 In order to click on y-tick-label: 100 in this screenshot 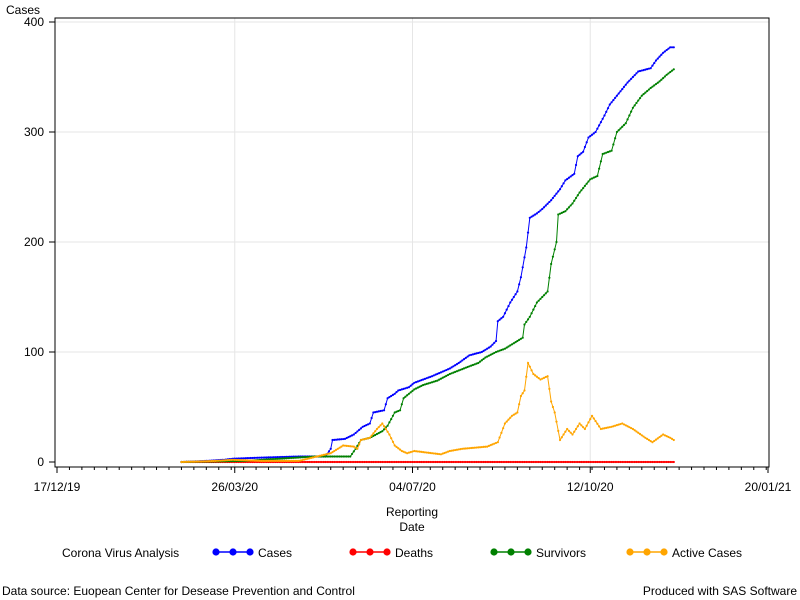, I will do `click(34, 352)`.